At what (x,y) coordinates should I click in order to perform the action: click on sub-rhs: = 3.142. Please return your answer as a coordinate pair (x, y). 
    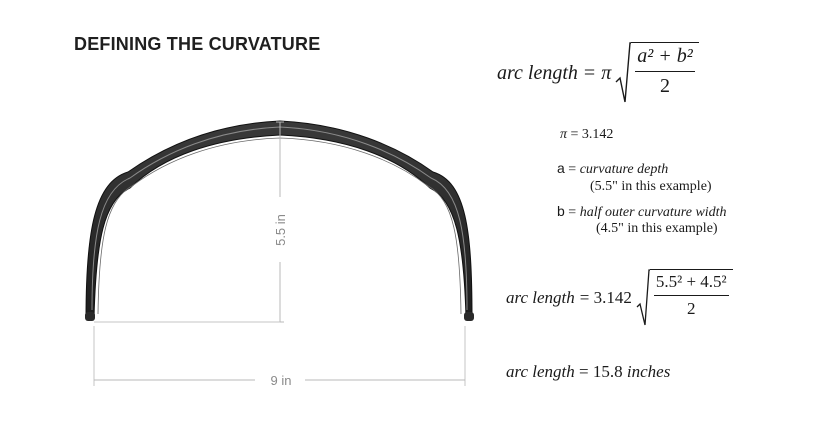
    Looking at the image, I should click on (605, 297).